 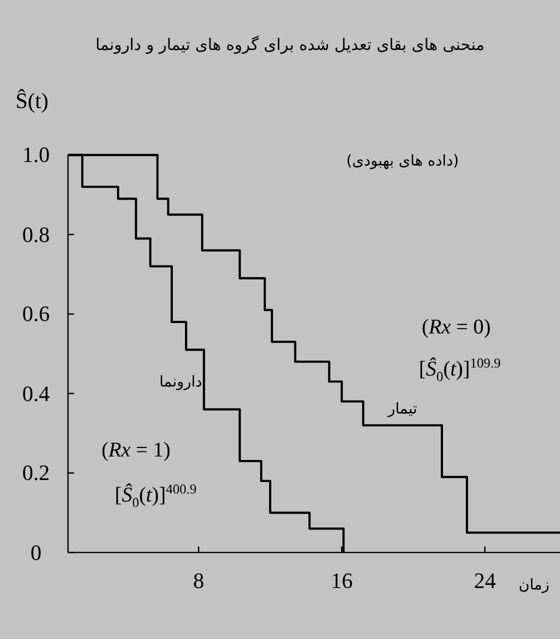 What do you see at coordinates (290, 44) in the screenshot?
I see `chart-title: منحنی های بقای تعدیل شده برای گروه های تیمار و دارونما` at bounding box center [290, 44].